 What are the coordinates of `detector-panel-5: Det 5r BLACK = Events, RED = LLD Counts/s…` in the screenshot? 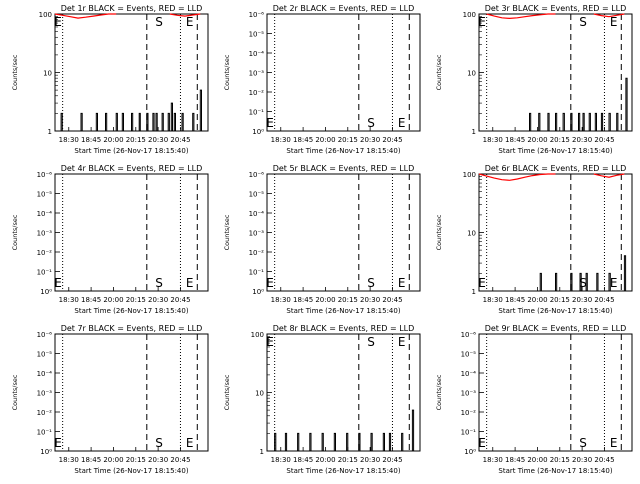 It's located at (322, 239).